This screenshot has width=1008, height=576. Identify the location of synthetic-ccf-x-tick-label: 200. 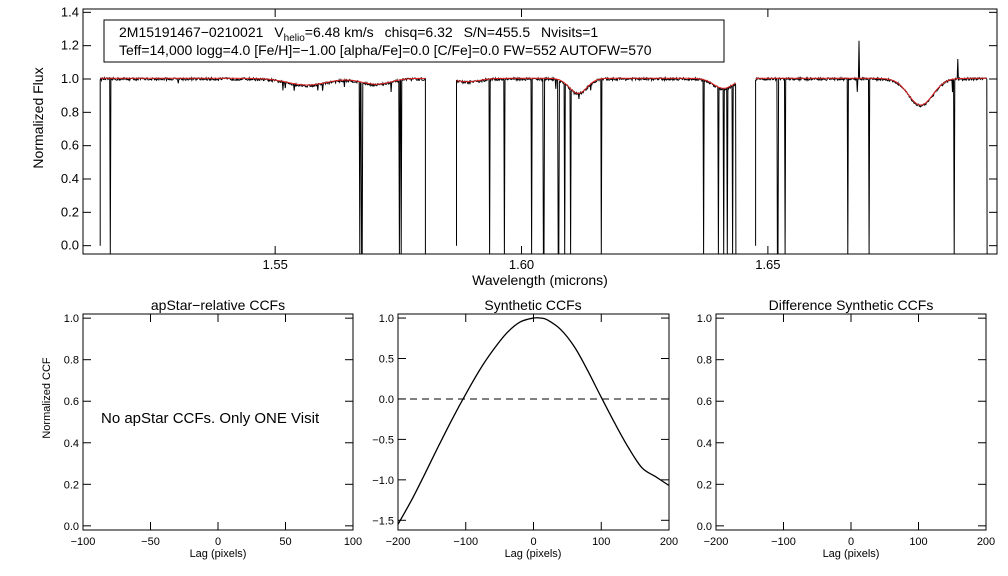
(669, 542).